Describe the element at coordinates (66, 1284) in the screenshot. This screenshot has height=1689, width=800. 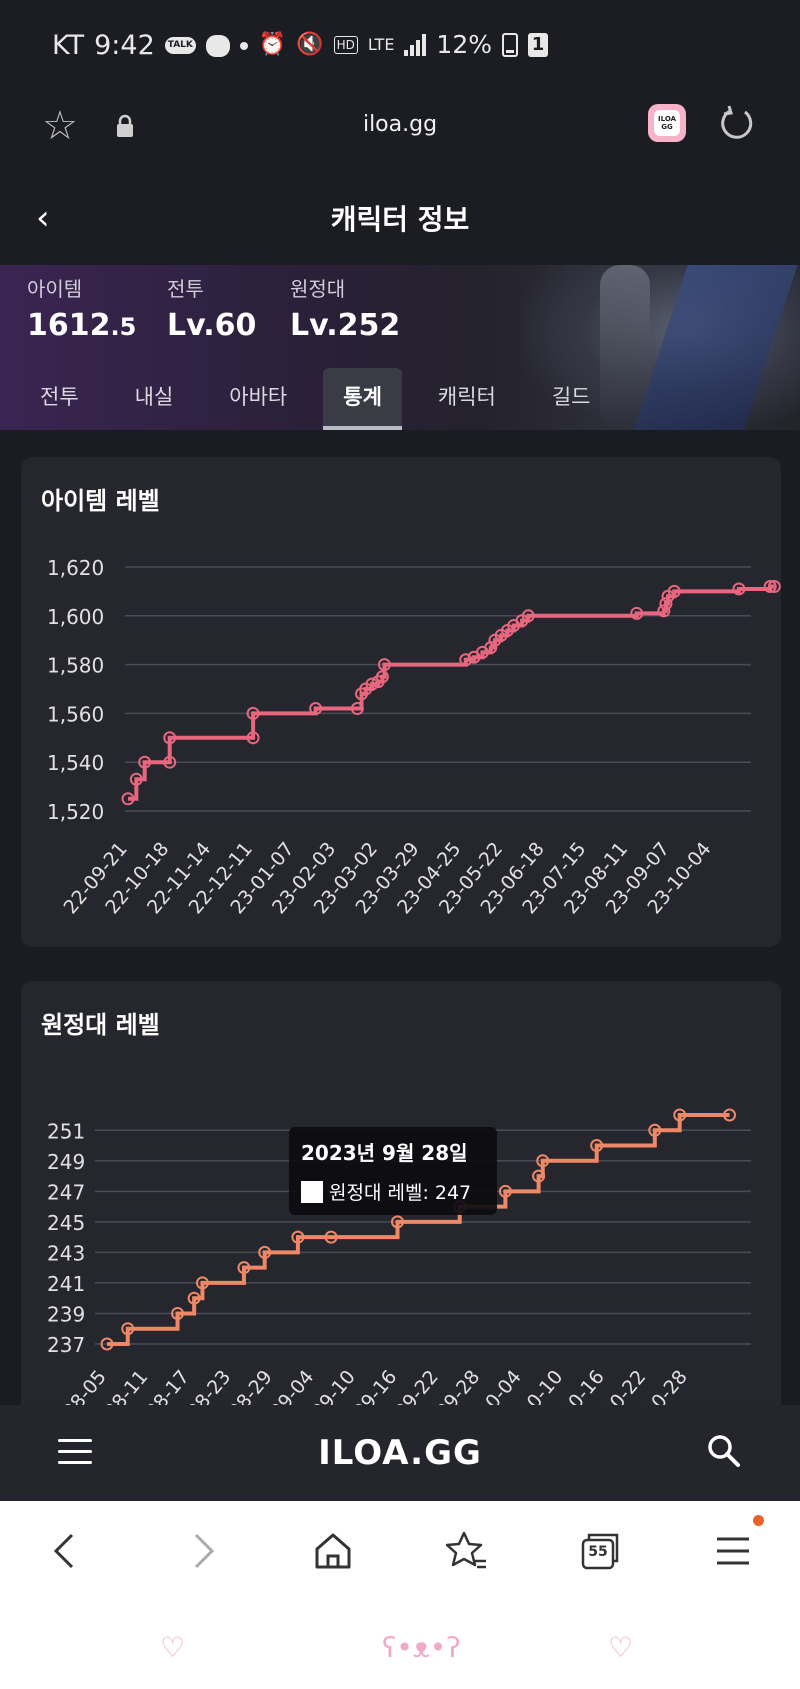
I see `y-tick-label: 241` at that location.